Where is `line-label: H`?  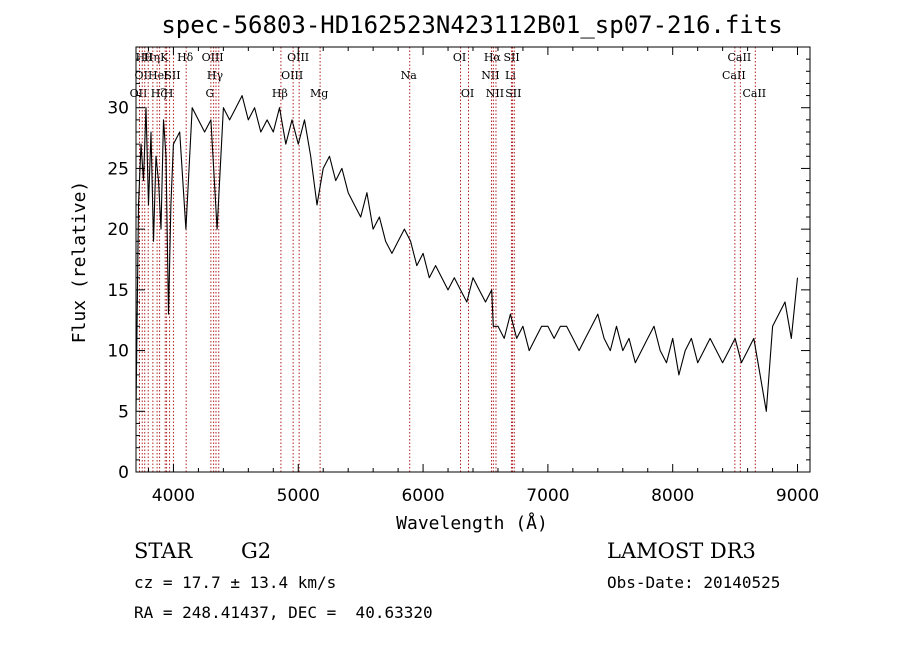 line-label: H is located at coordinates (169, 93).